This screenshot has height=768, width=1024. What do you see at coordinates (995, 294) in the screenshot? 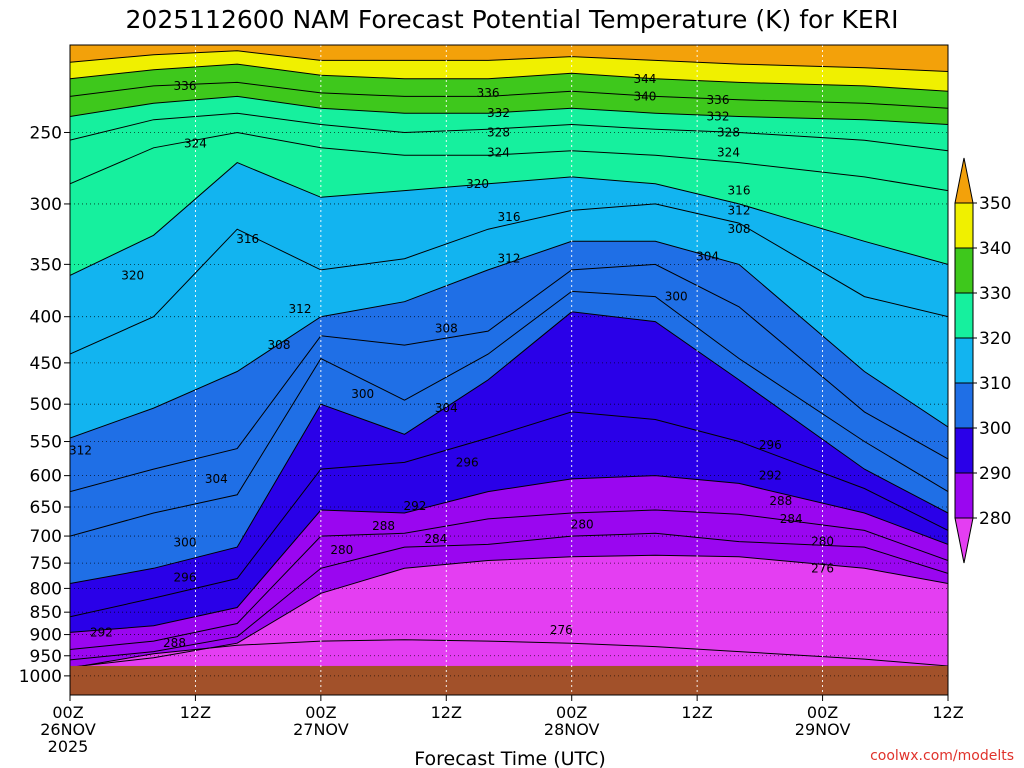
I see `colorbar-label: 330` at bounding box center [995, 294].